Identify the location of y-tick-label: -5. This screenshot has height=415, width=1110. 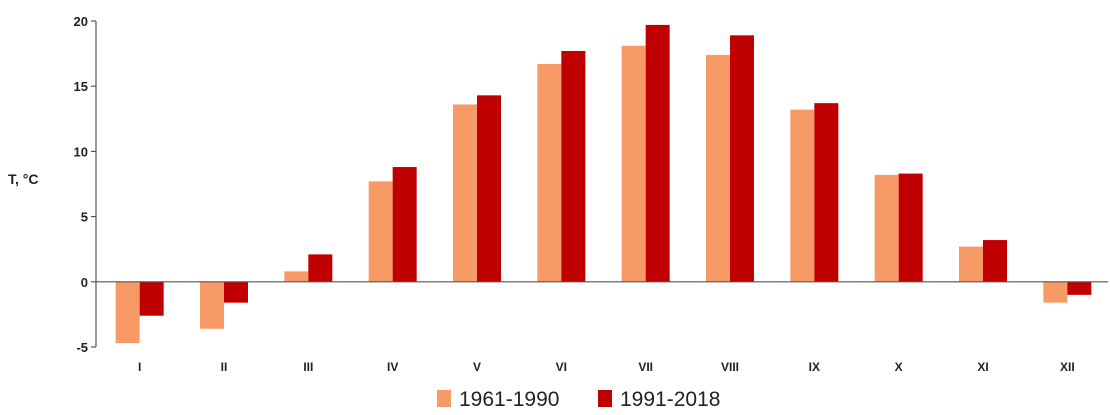
(82, 347).